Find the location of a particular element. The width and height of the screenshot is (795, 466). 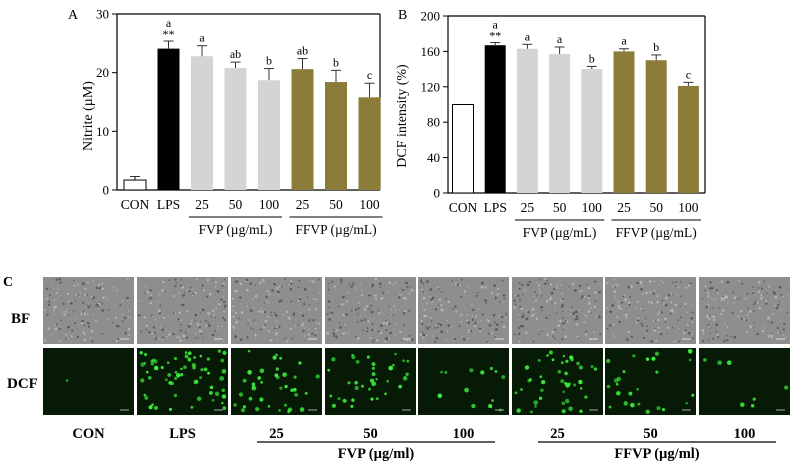

group-letter-label: ab is located at coordinates (302, 51).